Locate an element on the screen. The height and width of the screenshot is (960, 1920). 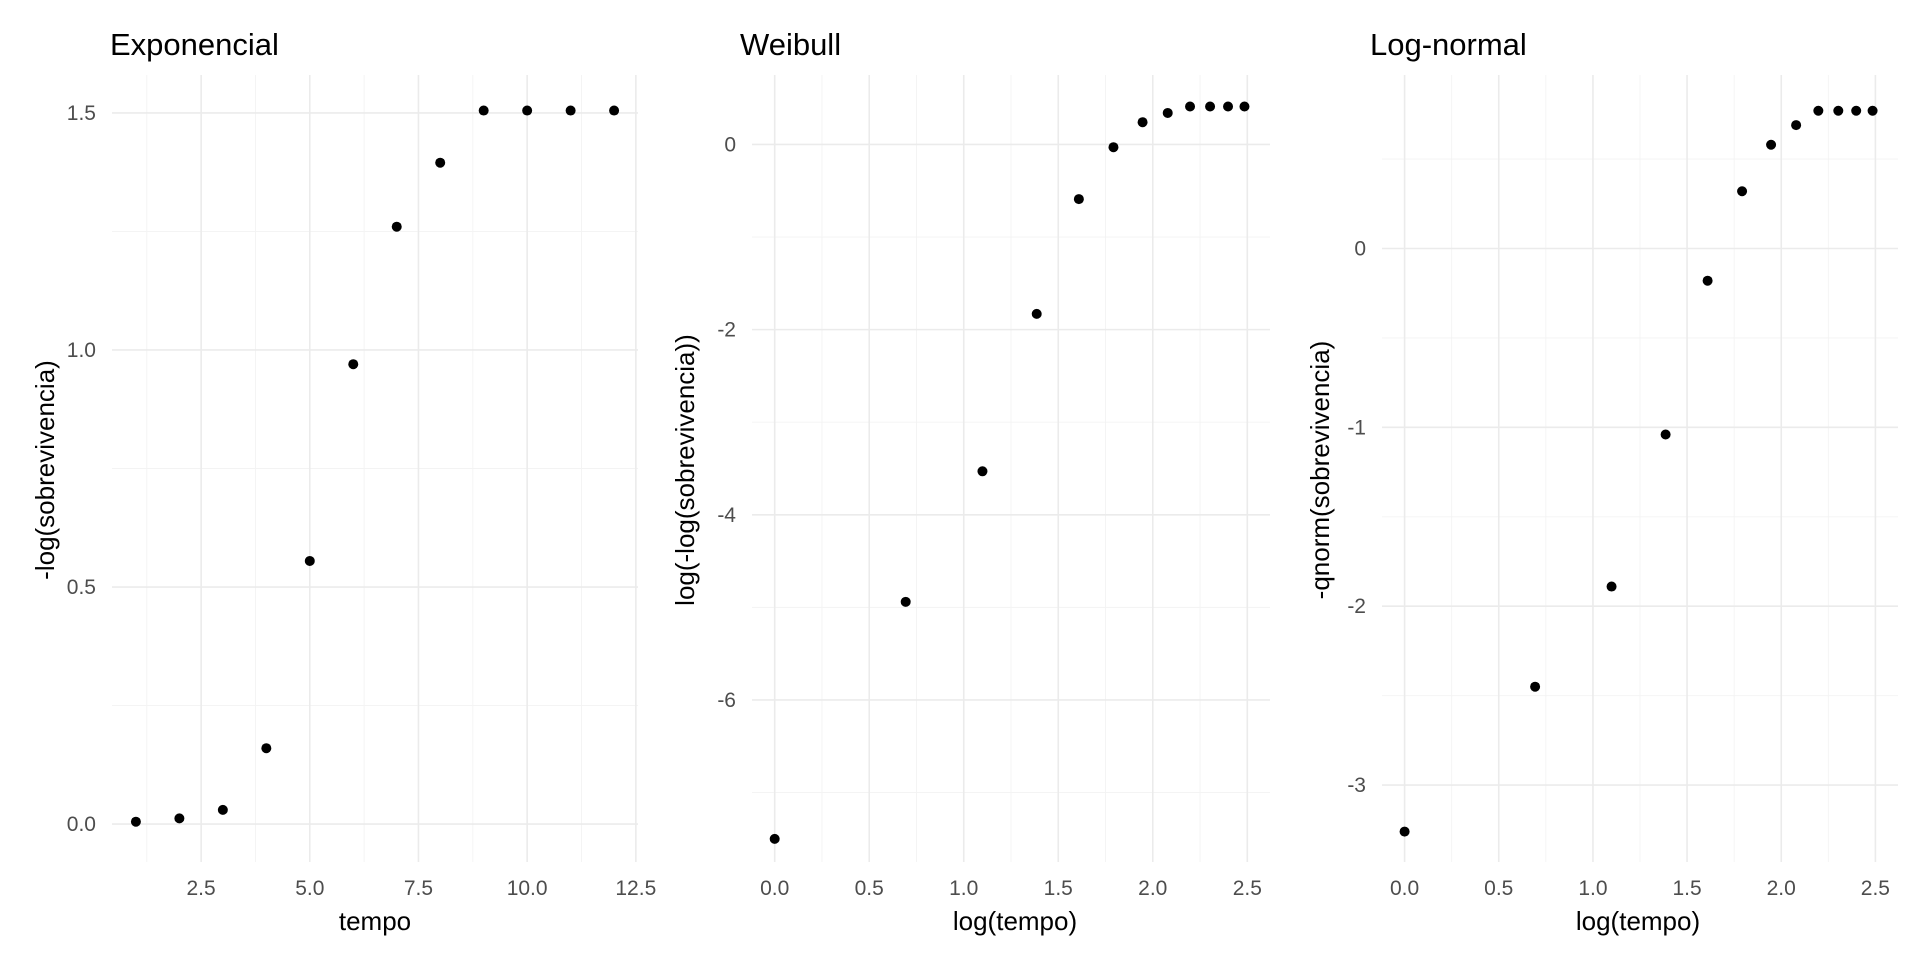
x-tick-label-weibull: 1.0 is located at coordinates (963, 888).